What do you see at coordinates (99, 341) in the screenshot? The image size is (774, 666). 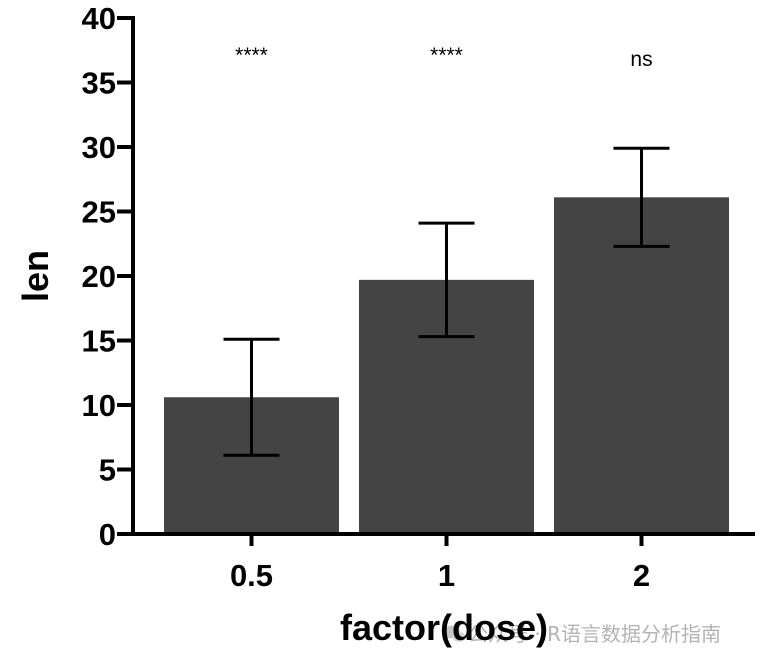 I see `y-tick-label: 15` at bounding box center [99, 341].